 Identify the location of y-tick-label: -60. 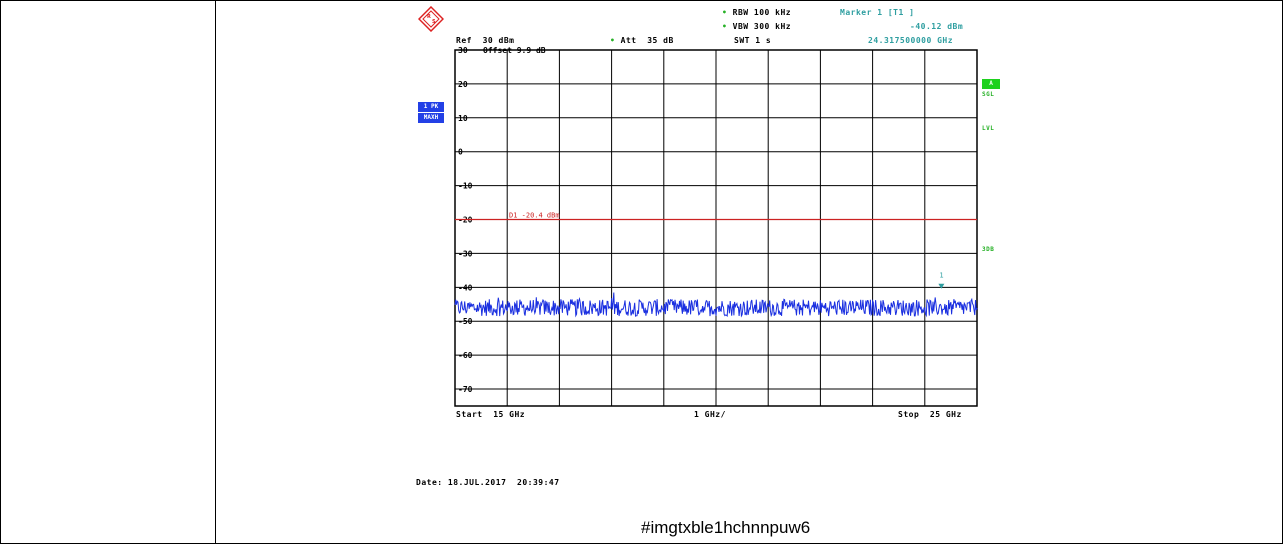
(465, 355).